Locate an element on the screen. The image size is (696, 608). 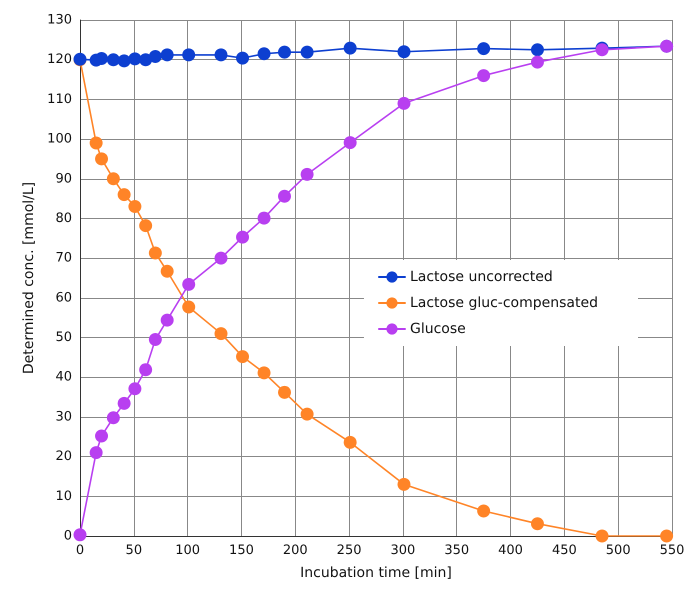
y-tick-label: 80 is located at coordinates (63, 218).